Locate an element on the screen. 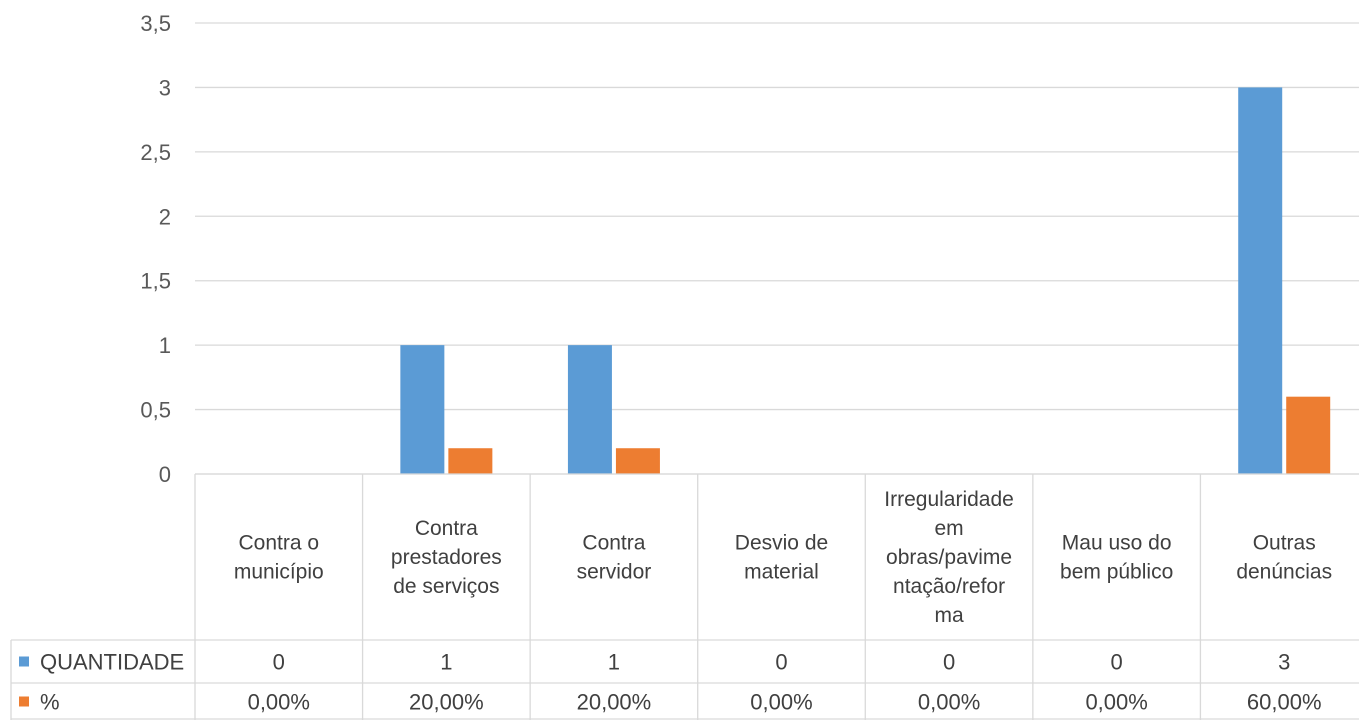 This screenshot has width=1359, height=720. y-tick-label: 0 is located at coordinates (165, 474).